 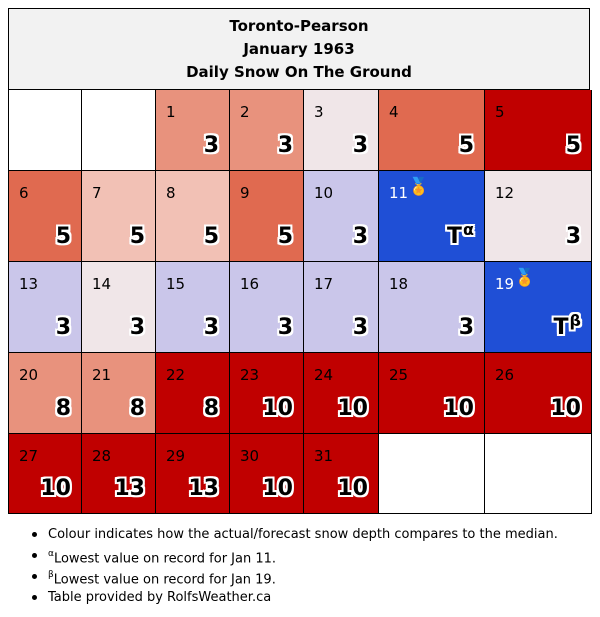 I want to click on day-number: 7, so click(x=97, y=193).